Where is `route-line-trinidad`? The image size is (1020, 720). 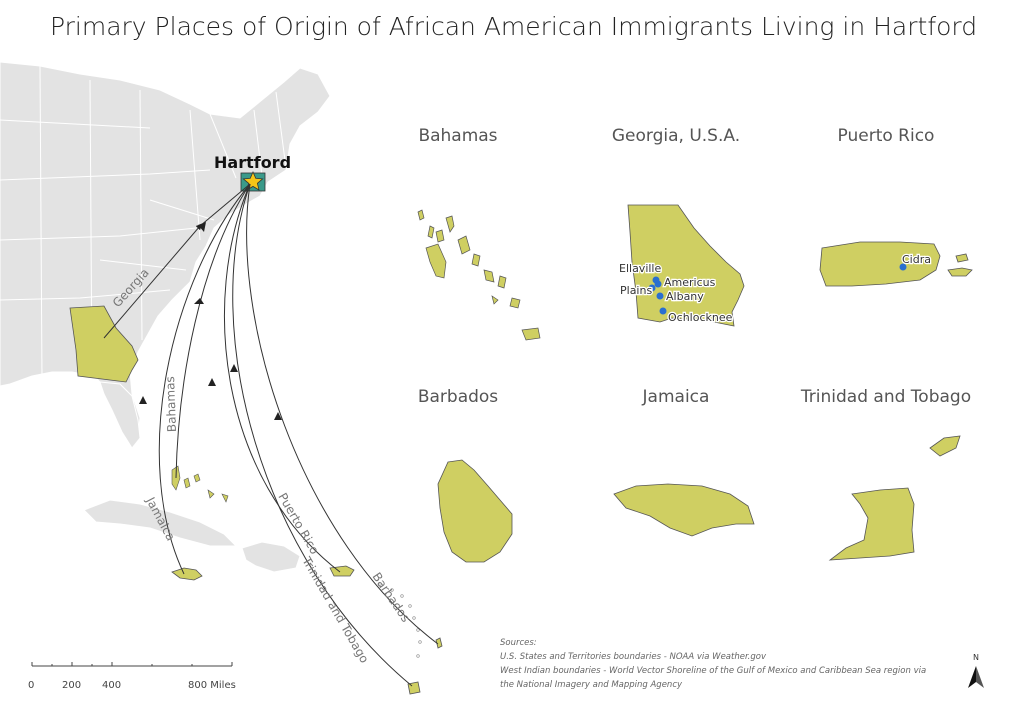
route-line-trinidad is located at coordinates (322, 435).